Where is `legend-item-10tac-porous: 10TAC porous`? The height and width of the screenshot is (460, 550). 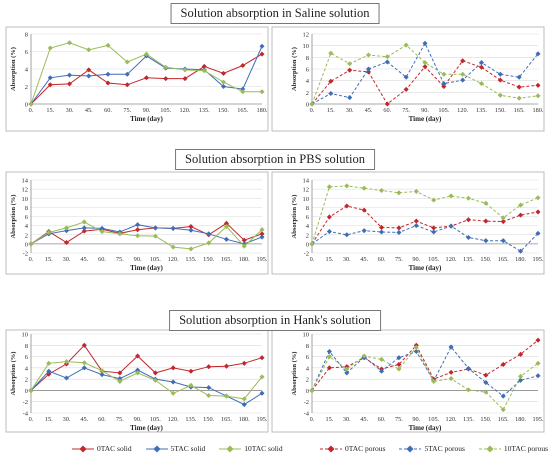
legend-item-10tac-porous: 10TAC porous is located at coordinates (513, 448).